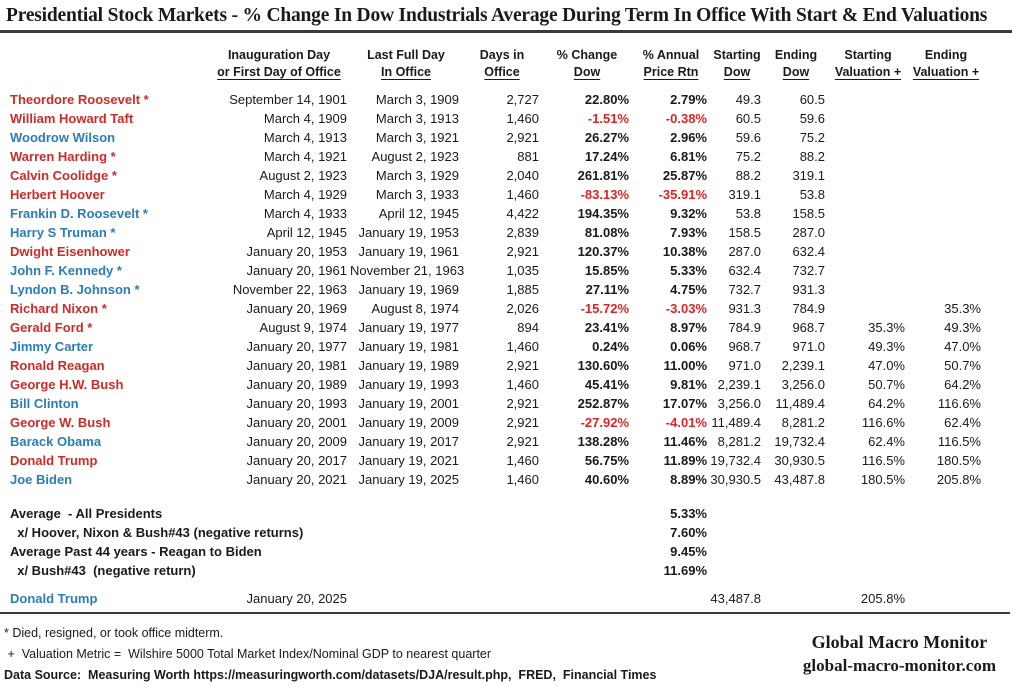 The height and width of the screenshot is (686, 1024). Describe the element at coordinates (606, 479) in the screenshot. I see `pct-change-dow: 40.60%` at that location.